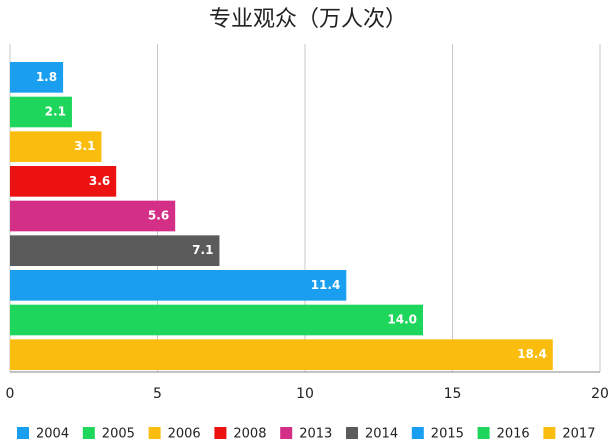  I want to click on value-label: 18.4, so click(532, 354).